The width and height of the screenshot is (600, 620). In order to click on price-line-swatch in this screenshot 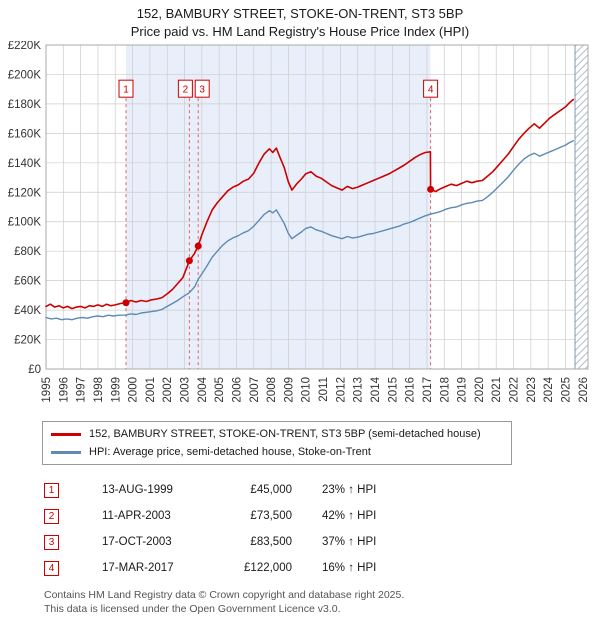, I will do `click(66, 434)`.